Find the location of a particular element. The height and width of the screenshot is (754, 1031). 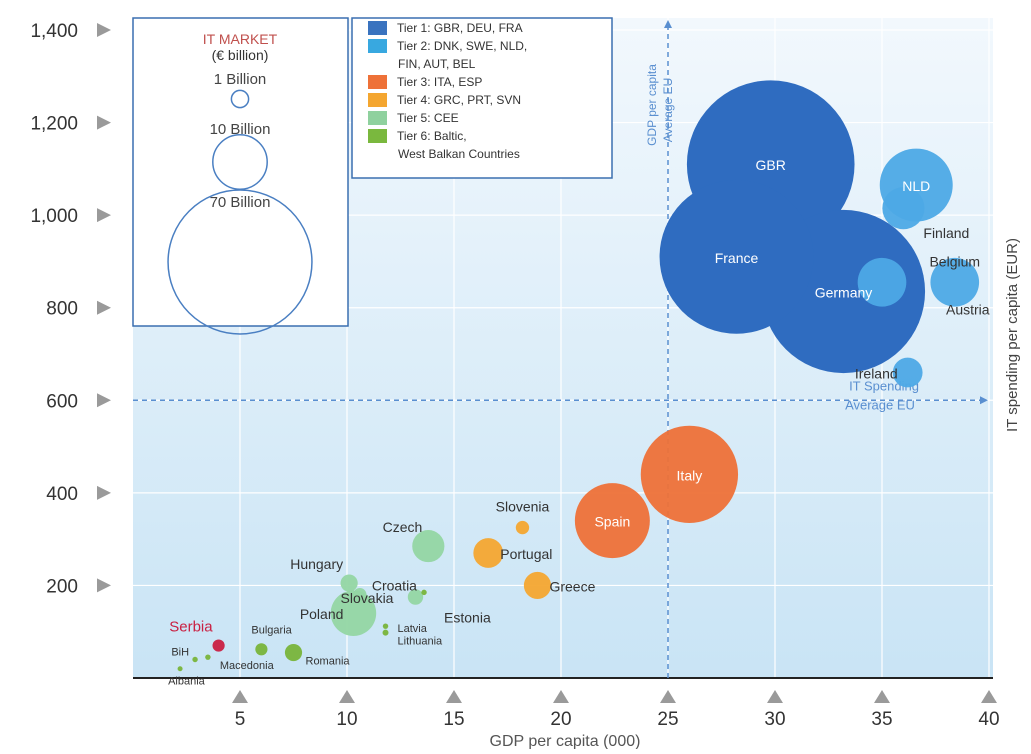

bubble-label-estonia: Estonia is located at coordinates (467, 617).